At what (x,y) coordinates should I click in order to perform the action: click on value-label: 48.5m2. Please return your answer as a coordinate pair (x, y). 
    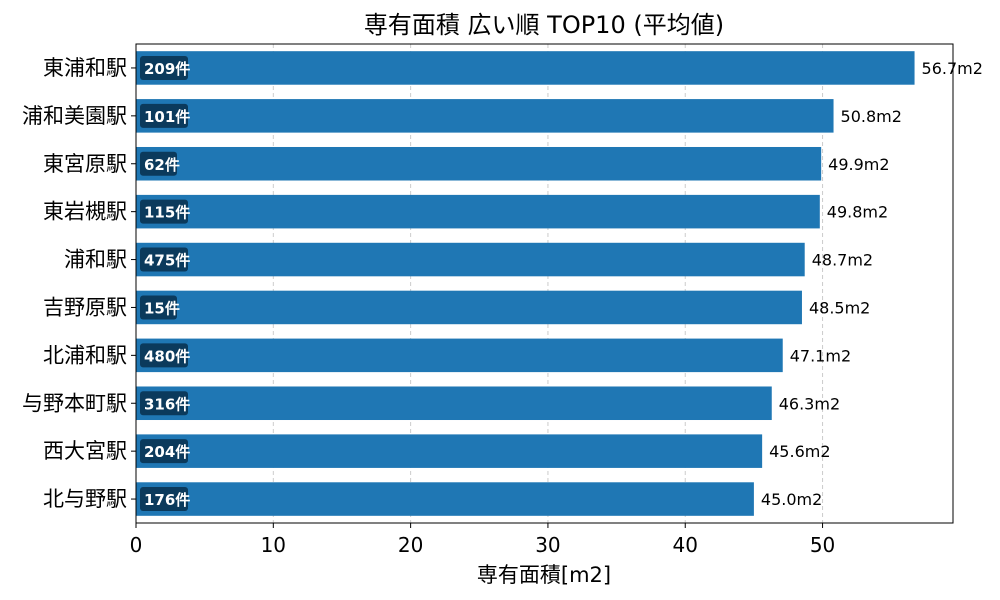
    Looking at the image, I should click on (839, 307).